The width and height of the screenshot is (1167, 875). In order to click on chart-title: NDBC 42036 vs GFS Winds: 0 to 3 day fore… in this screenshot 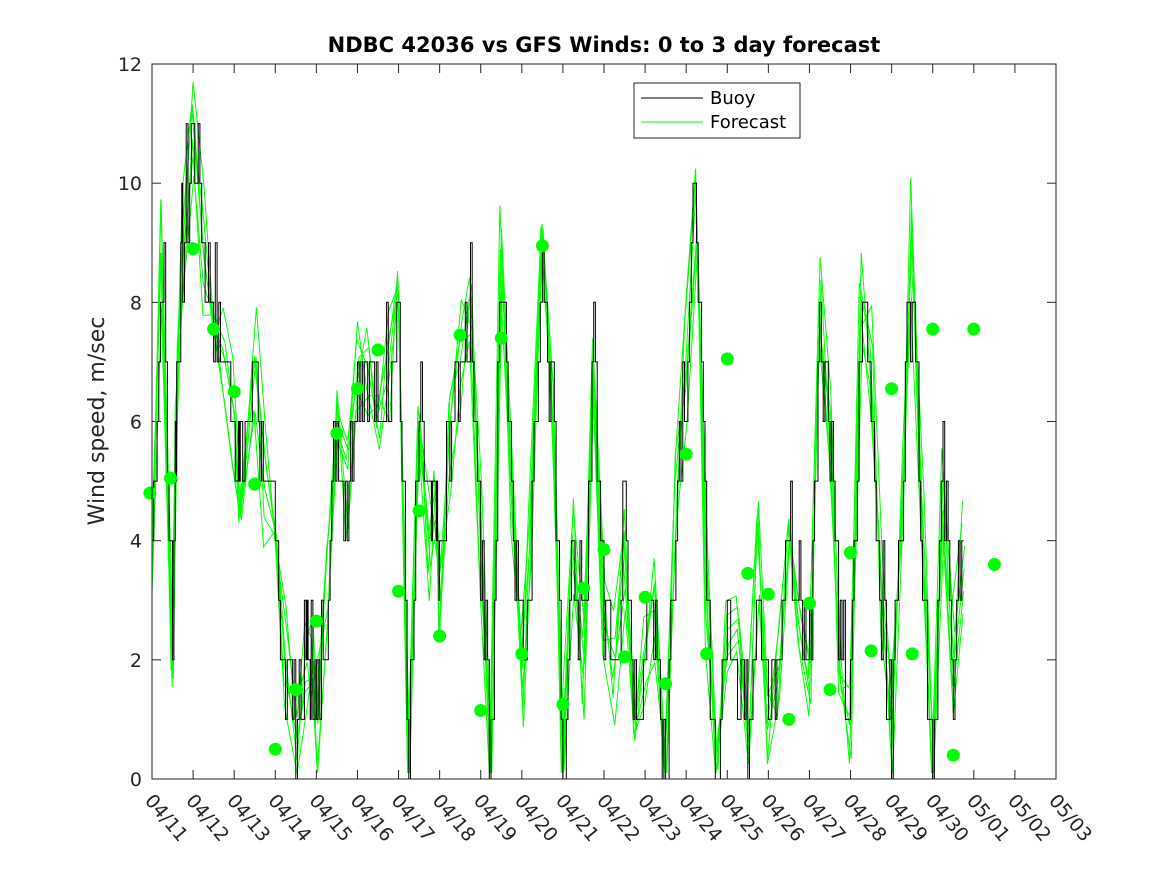, I will do `click(604, 45)`.